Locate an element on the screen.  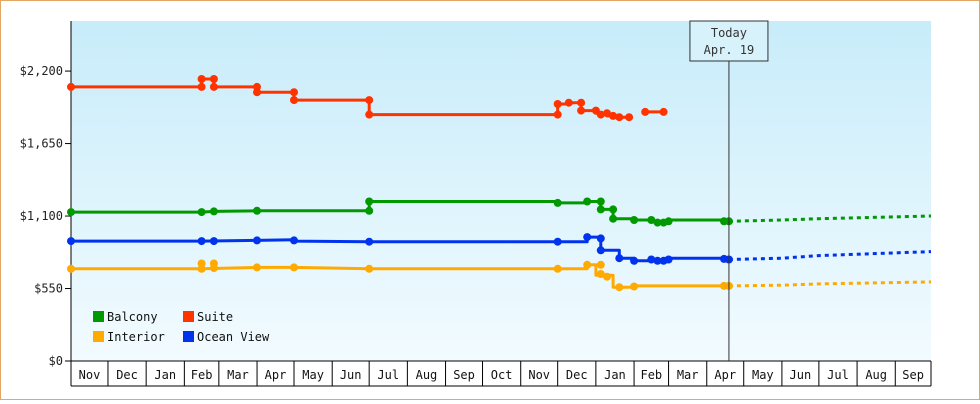
today-label: Today is located at coordinates (729, 33).